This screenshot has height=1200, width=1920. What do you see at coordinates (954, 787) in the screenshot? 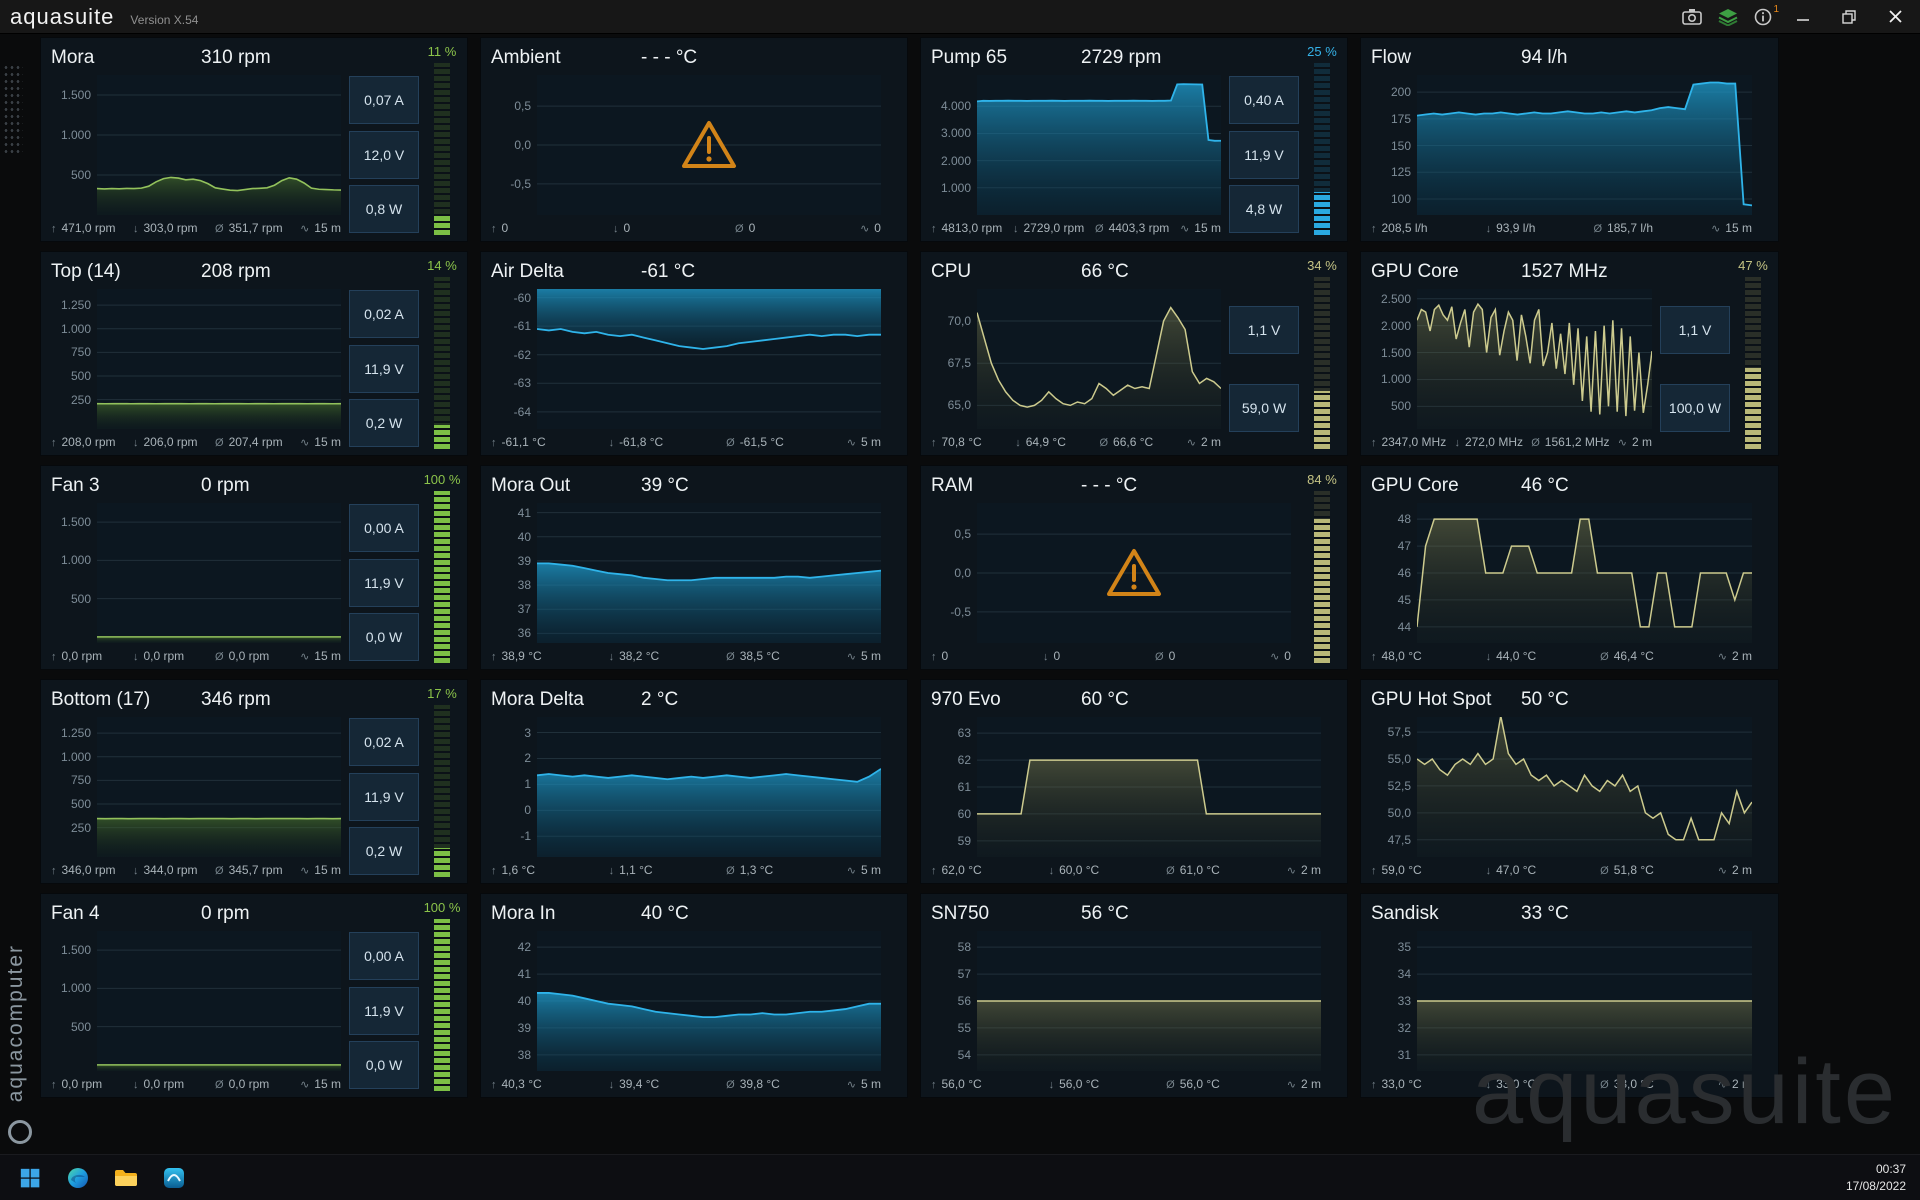
I see `y-axis-labels: 63 62 61 60 59` at bounding box center [954, 787].